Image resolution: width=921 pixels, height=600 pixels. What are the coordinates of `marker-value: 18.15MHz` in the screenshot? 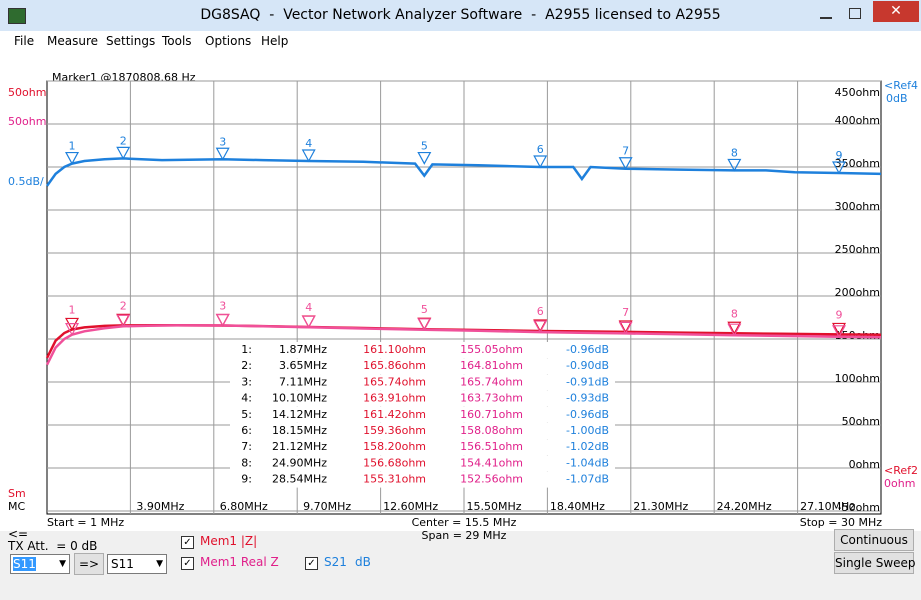 It's located at (299, 430).